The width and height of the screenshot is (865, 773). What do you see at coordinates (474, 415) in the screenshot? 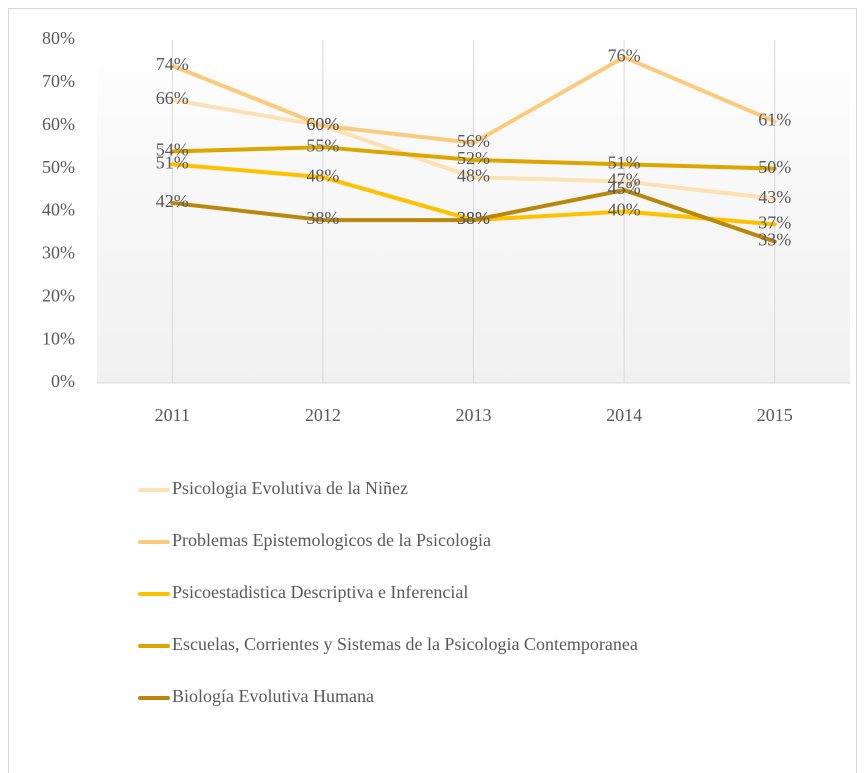
I see `x-tick-label: 2013` at bounding box center [474, 415].